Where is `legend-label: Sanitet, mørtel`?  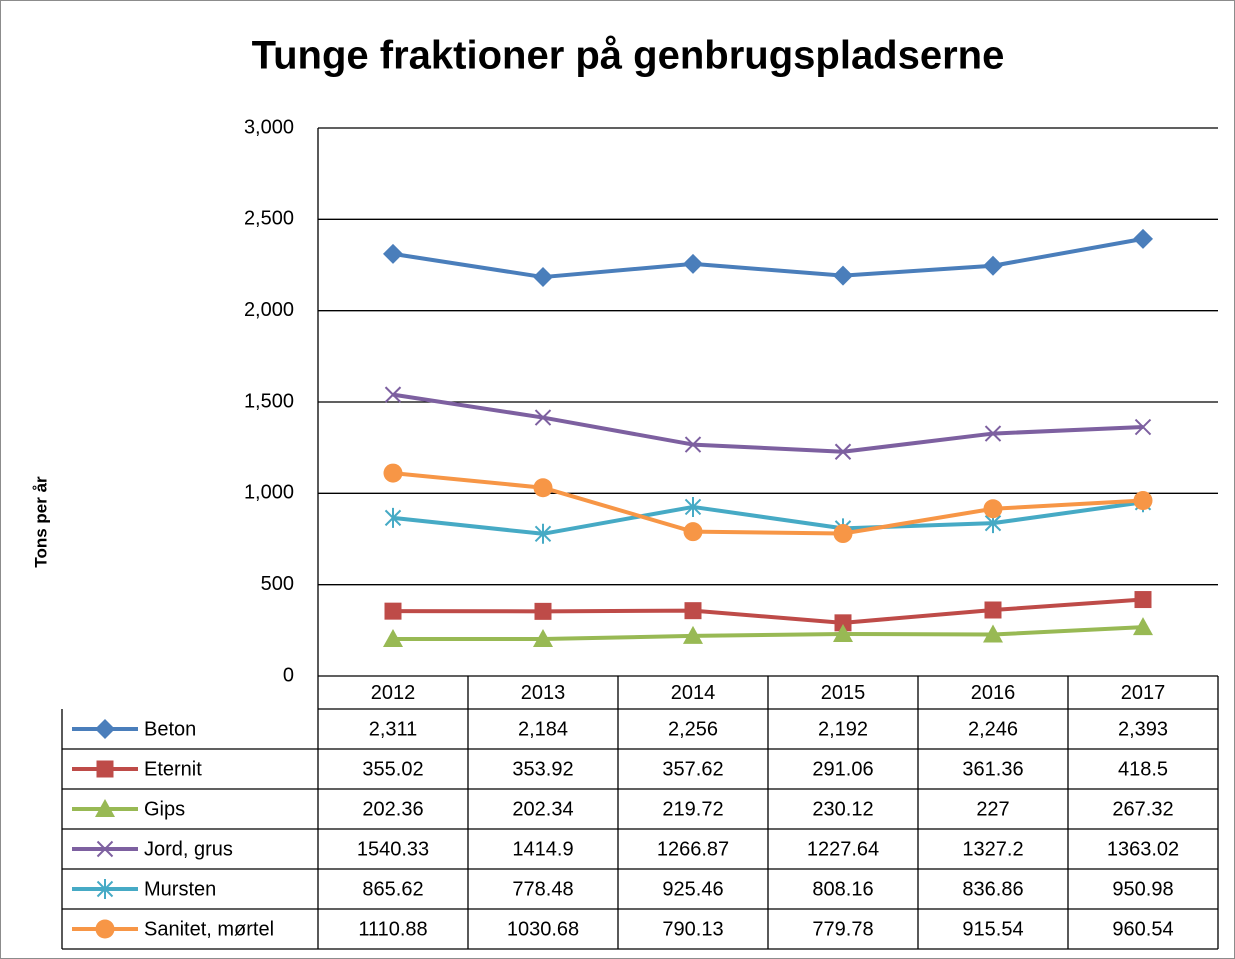
legend-label: Sanitet, mørtel is located at coordinates (209, 929).